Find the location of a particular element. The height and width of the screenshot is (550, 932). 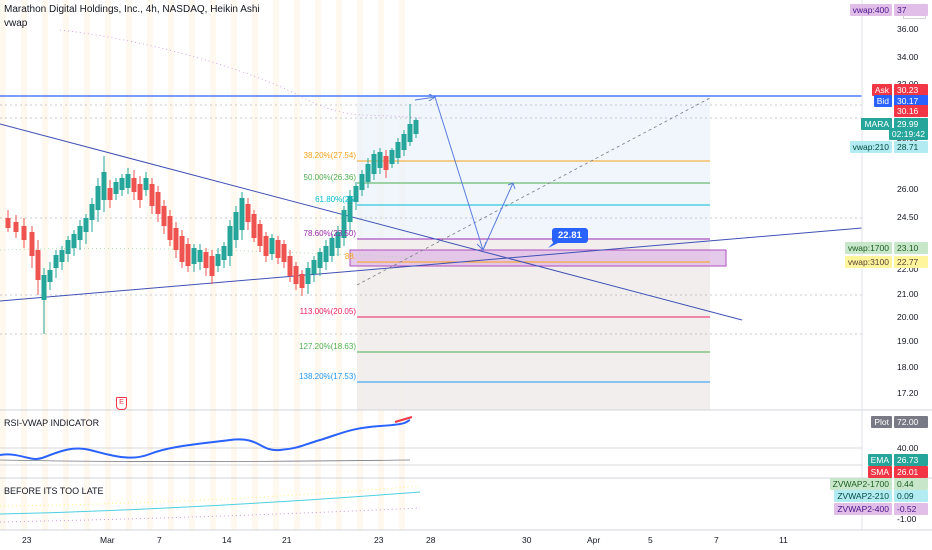

time-tick: 11 is located at coordinates (783, 540).